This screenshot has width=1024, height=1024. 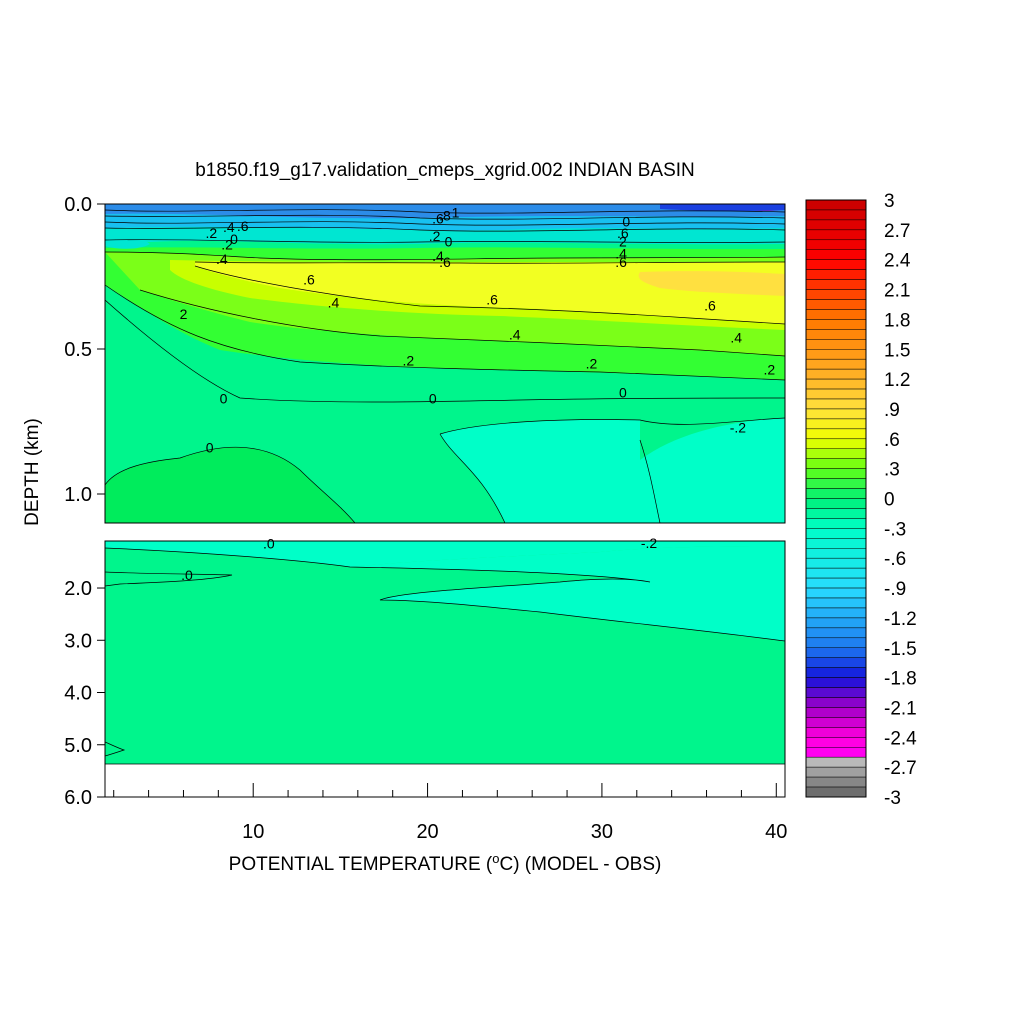 I want to click on lower-y-ticks: 2.0 3.0 4.0 5.0 6.0, so click(x=84, y=693).